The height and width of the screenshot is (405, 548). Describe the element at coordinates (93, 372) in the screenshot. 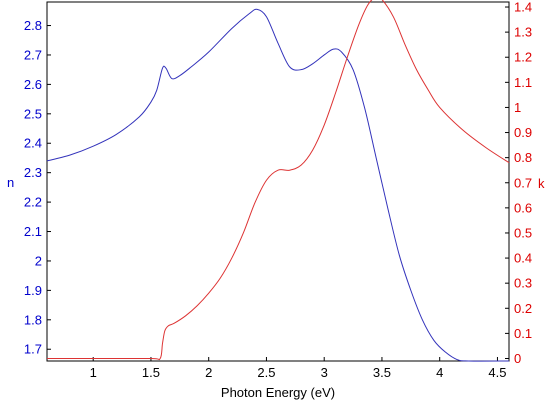

I see `x-tick-label: 1` at that location.